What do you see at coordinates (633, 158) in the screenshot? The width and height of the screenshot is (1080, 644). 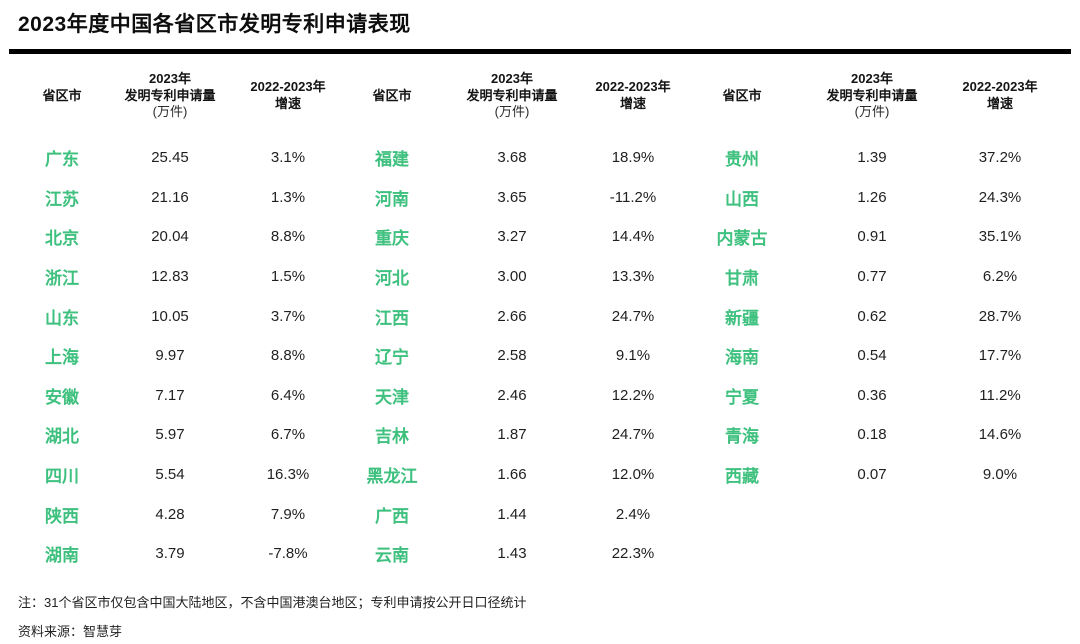 I see `growth-value: 18.9%` at bounding box center [633, 158].